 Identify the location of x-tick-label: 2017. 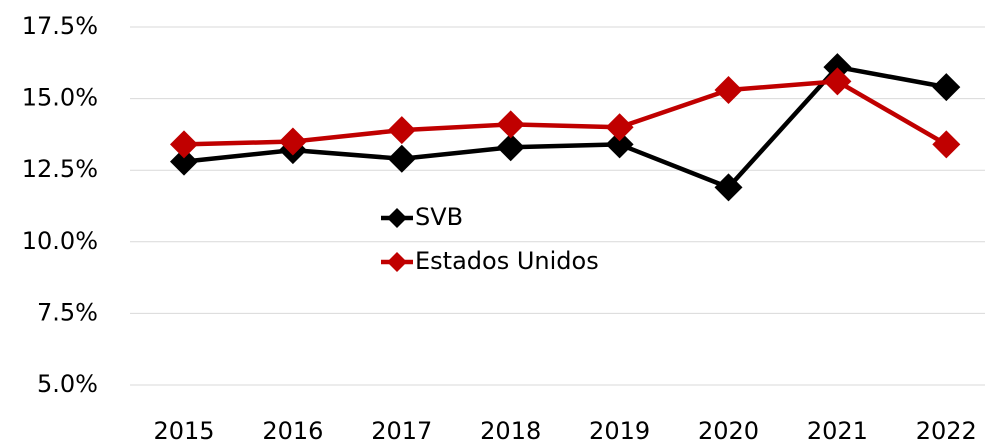
(401, 431).